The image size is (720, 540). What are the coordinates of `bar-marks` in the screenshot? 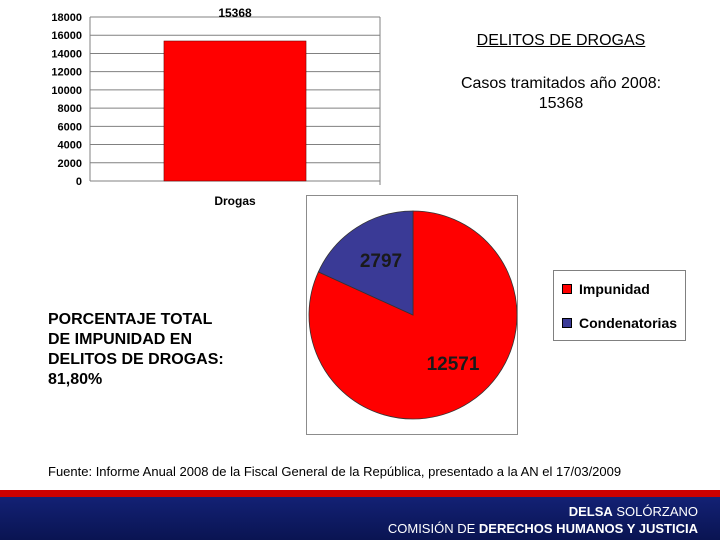 It's located at (235, 111).